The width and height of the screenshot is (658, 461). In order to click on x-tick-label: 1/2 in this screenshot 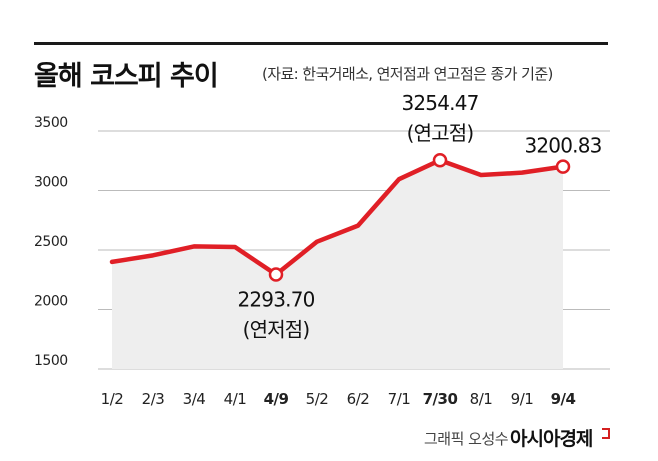, I will do `click(112, 399)`.